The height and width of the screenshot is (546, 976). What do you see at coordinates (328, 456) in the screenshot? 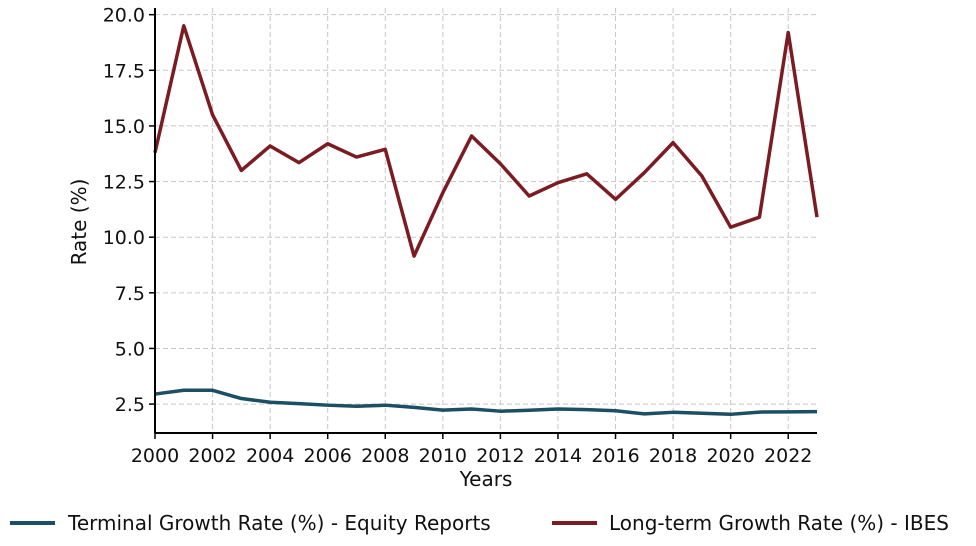
I see `x-tick-label: 2006` at bounding box center [328, 456].